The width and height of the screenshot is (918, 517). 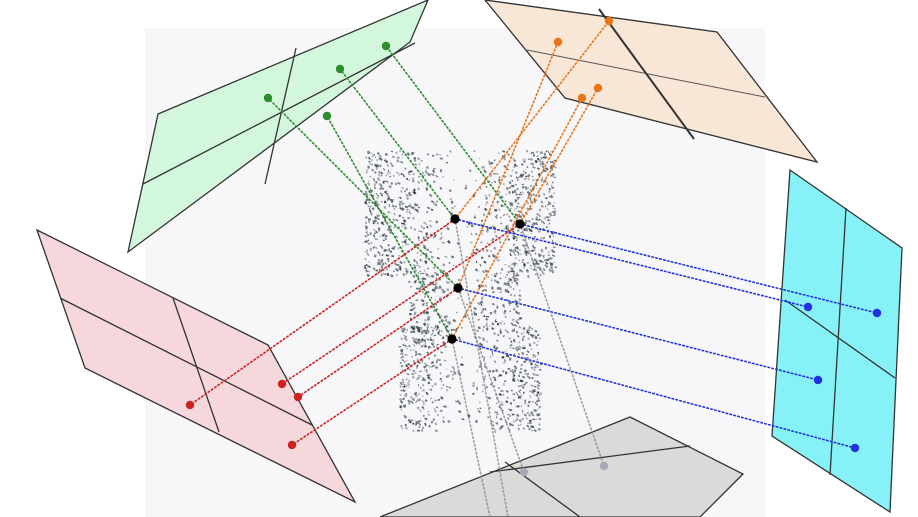 I want to click on orange-projected-point, so click(x=558, y=42).